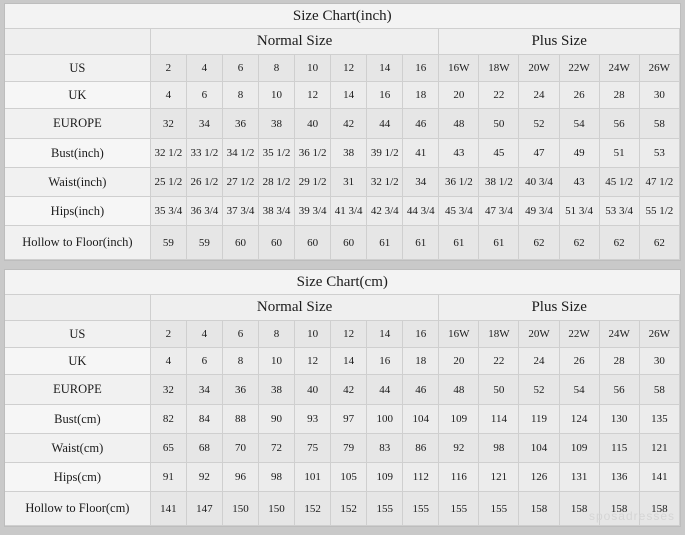 The height and width of the screenshot is (535, 685). I want to click on cell-us-1: 4, so click(204, 334).